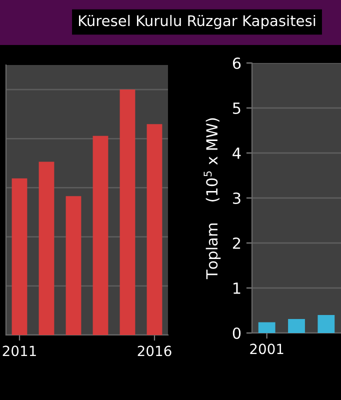 The width and height of the screenshot is (341, 400). I want to click on y-tick-label: 3, so click(236, 198).